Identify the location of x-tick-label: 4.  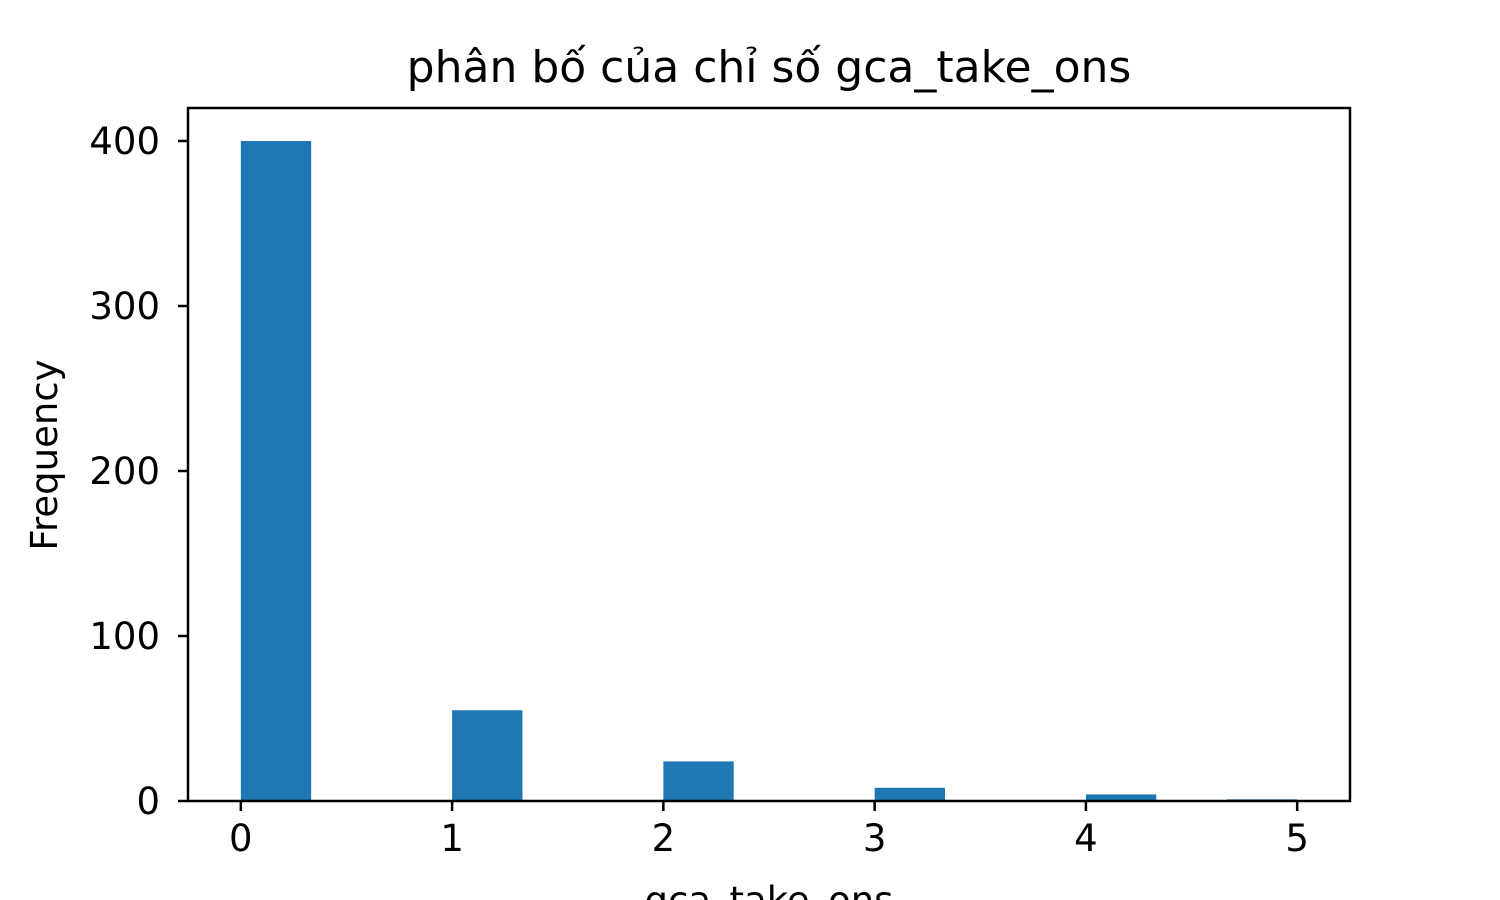
(1086, 838).